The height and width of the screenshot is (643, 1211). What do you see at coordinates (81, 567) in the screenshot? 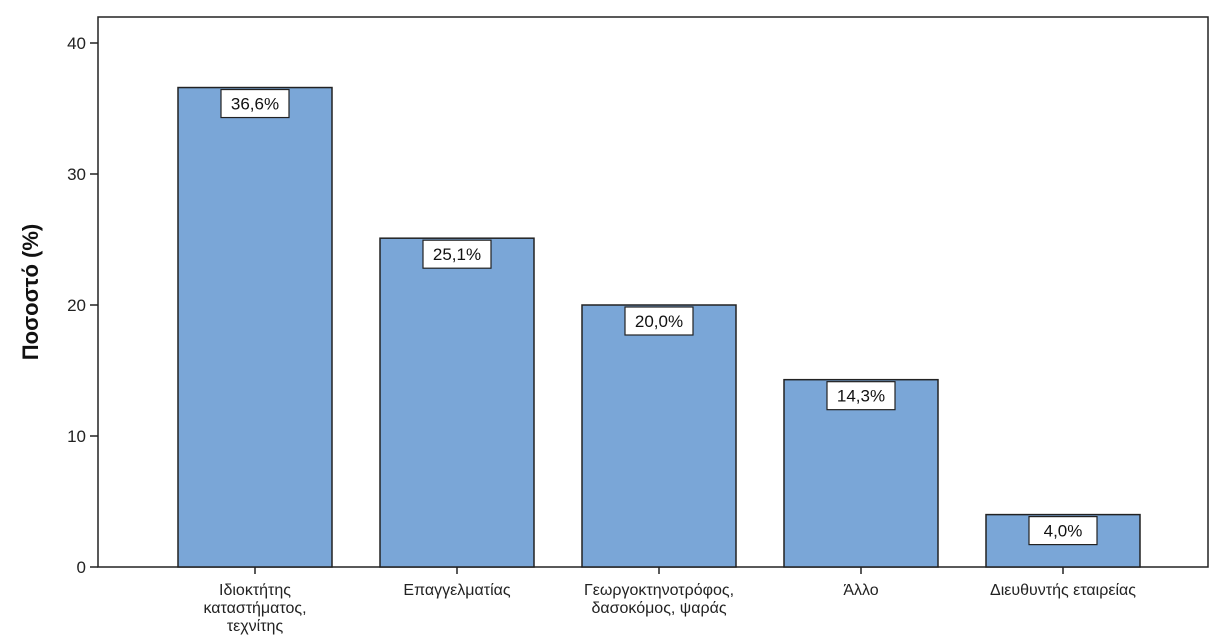
I see `y-tick-label: 0` at bounding box center [81, 567].